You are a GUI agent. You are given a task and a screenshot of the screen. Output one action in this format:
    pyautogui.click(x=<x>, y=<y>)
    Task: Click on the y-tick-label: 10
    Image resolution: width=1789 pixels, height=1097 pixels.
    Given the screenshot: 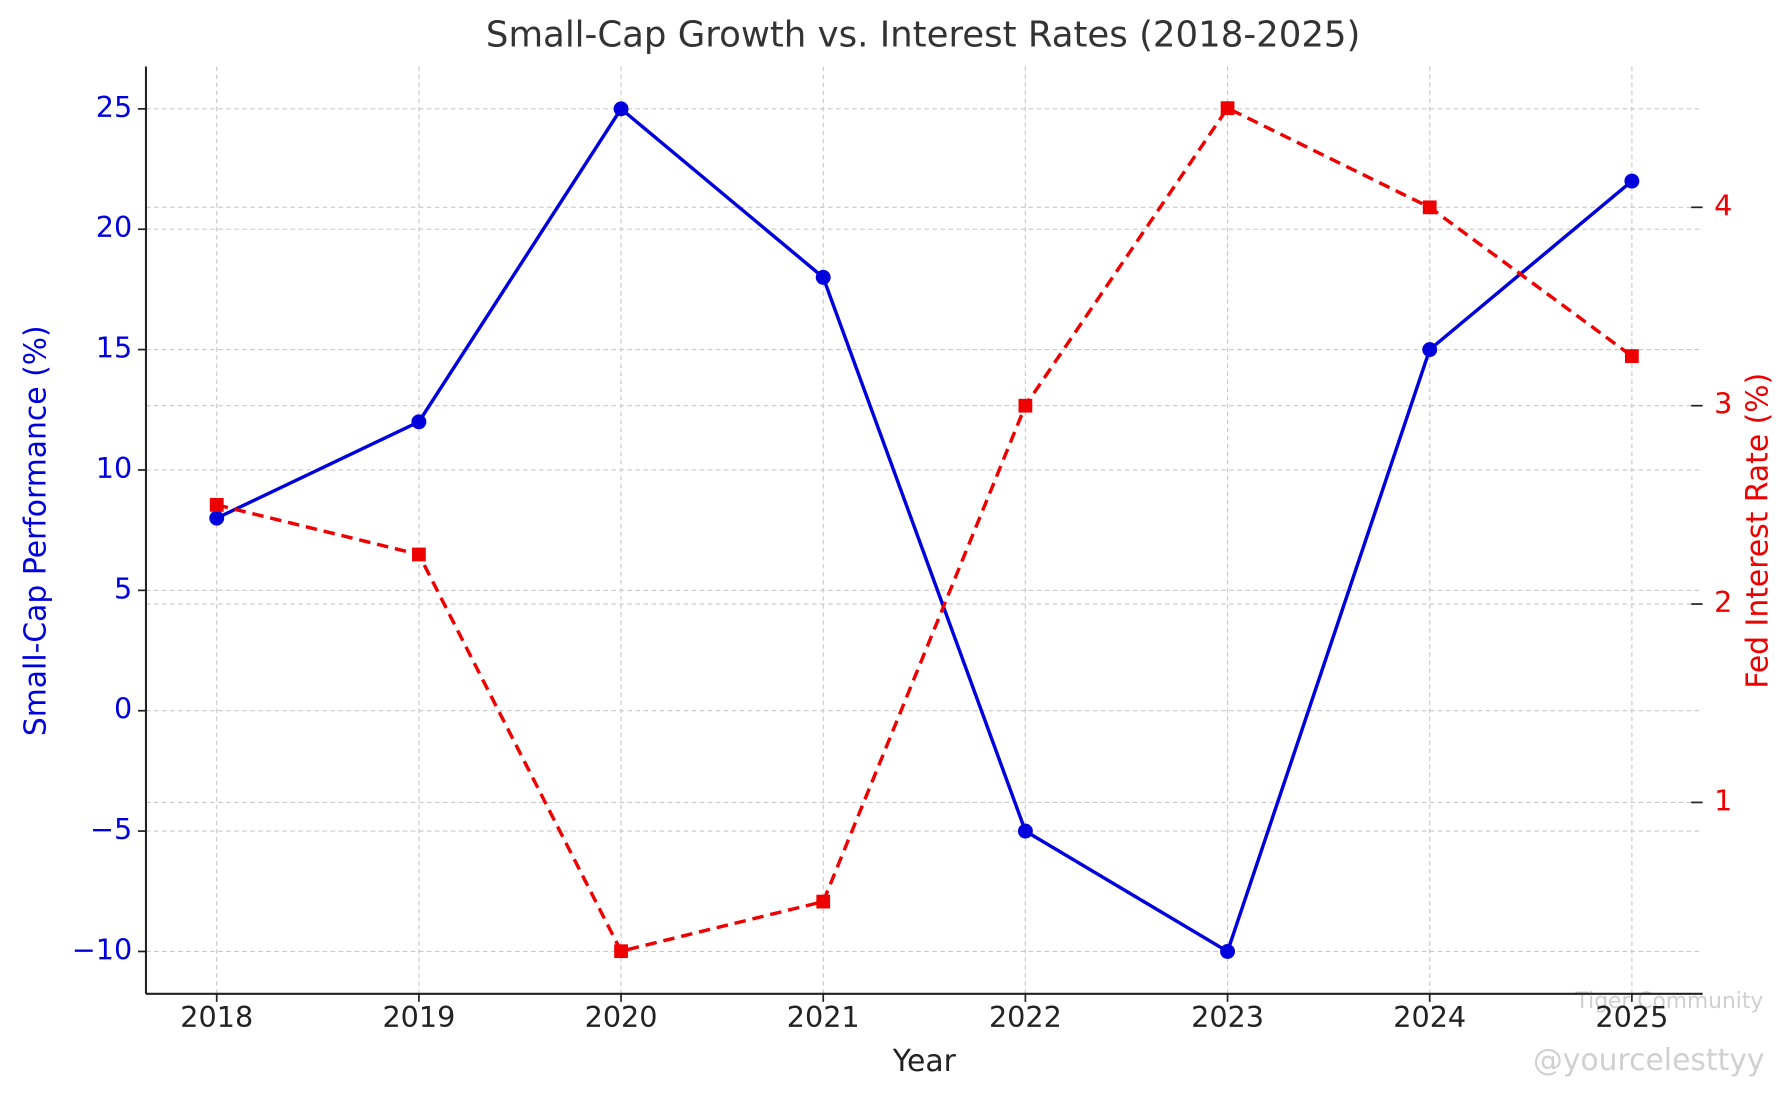 What is the action you would take?
    pyautogui.click(x=114, y=468)
    